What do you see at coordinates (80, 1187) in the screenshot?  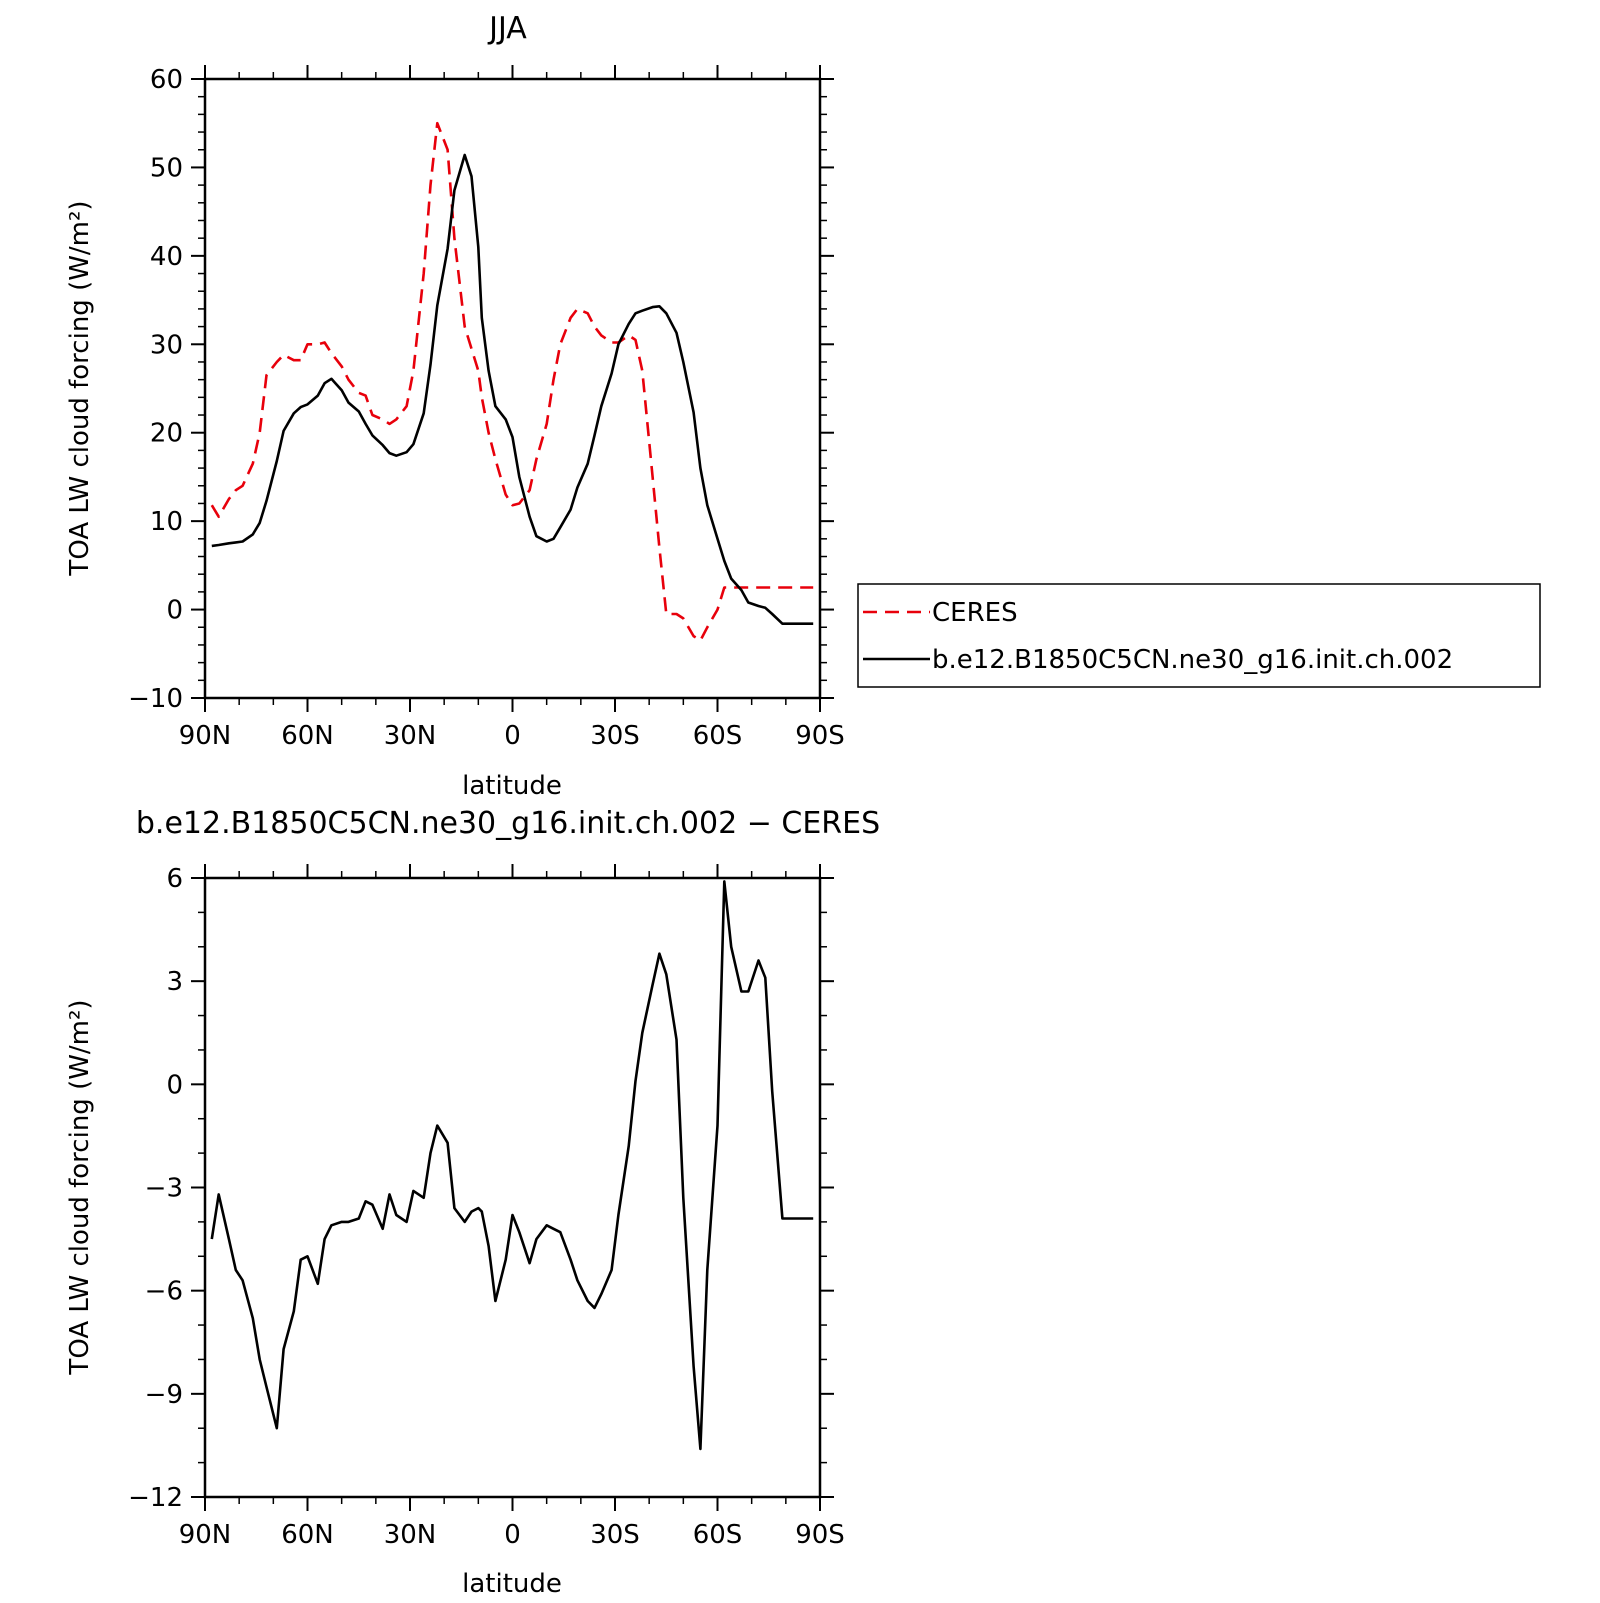 I see `bottom-y-axis-title: TOA LW cloud forcing (W/m²)` at bounding box center [80, 1187].